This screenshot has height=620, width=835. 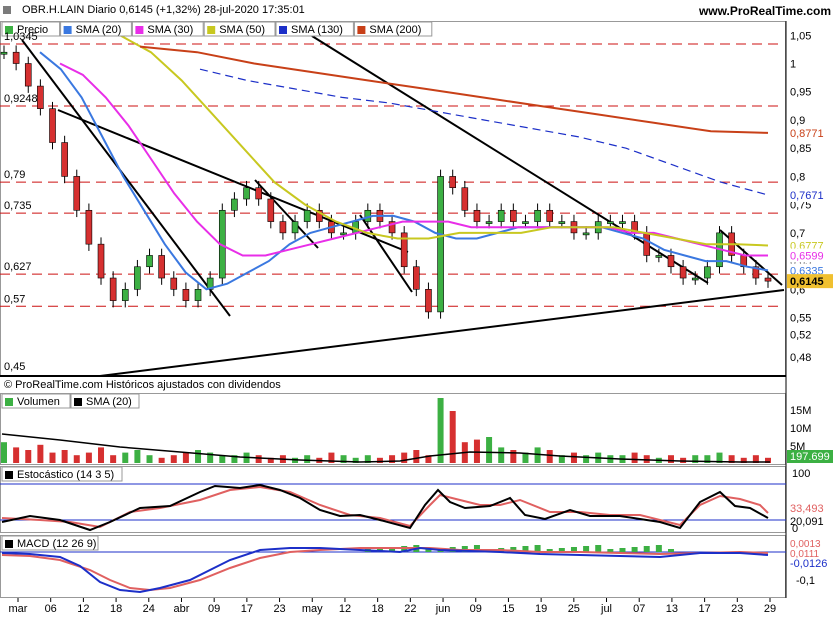 I want to click on macd-legend: MACD (12 26 9), so click(x=50, y=543).